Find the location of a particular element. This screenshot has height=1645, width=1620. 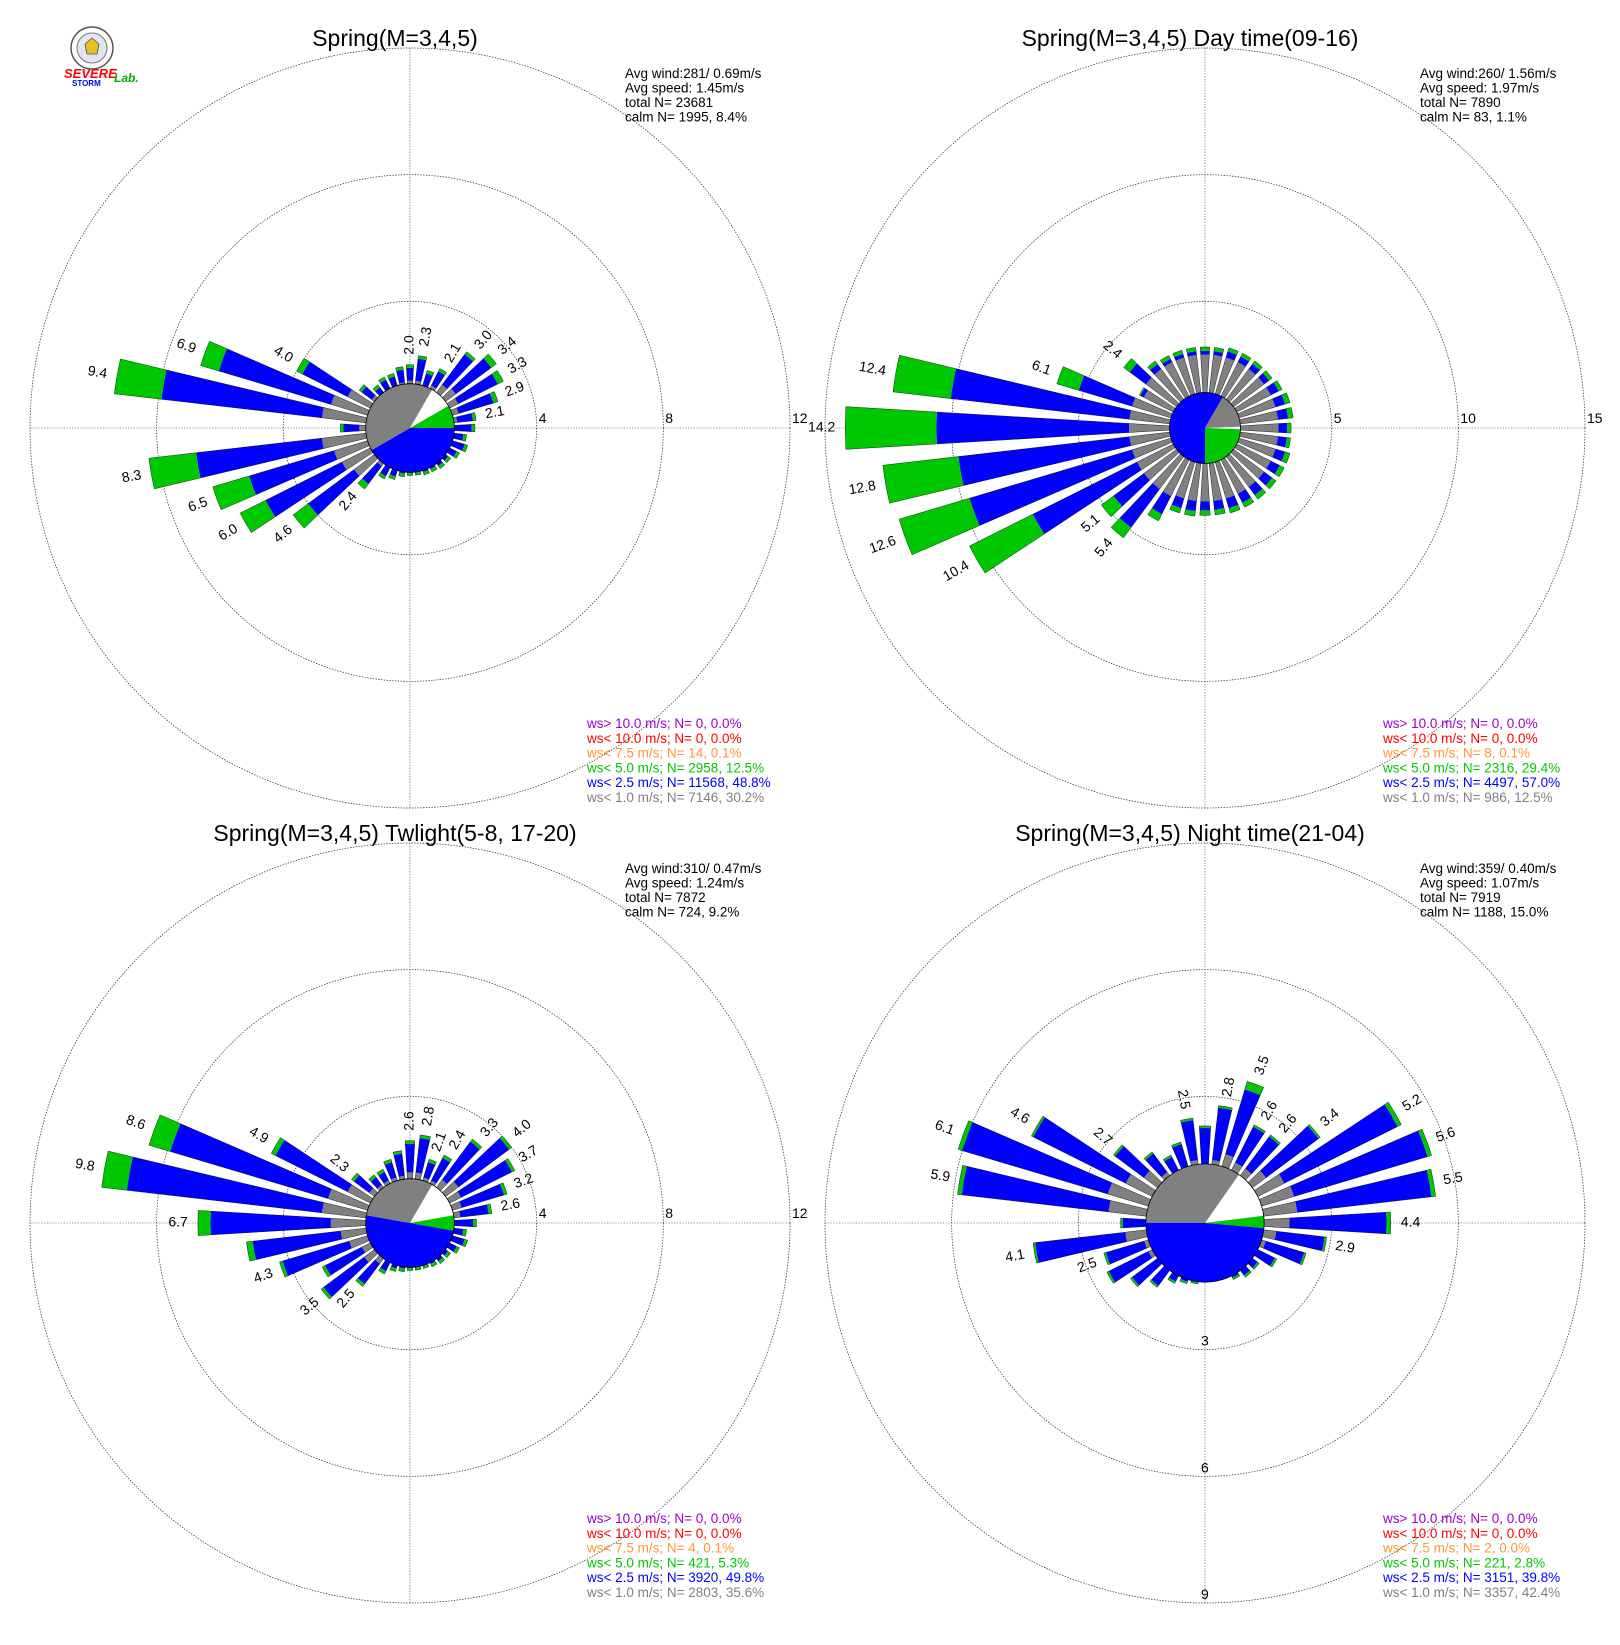

petal-value-label: 8.6 is located at coordinates (136, 1122).